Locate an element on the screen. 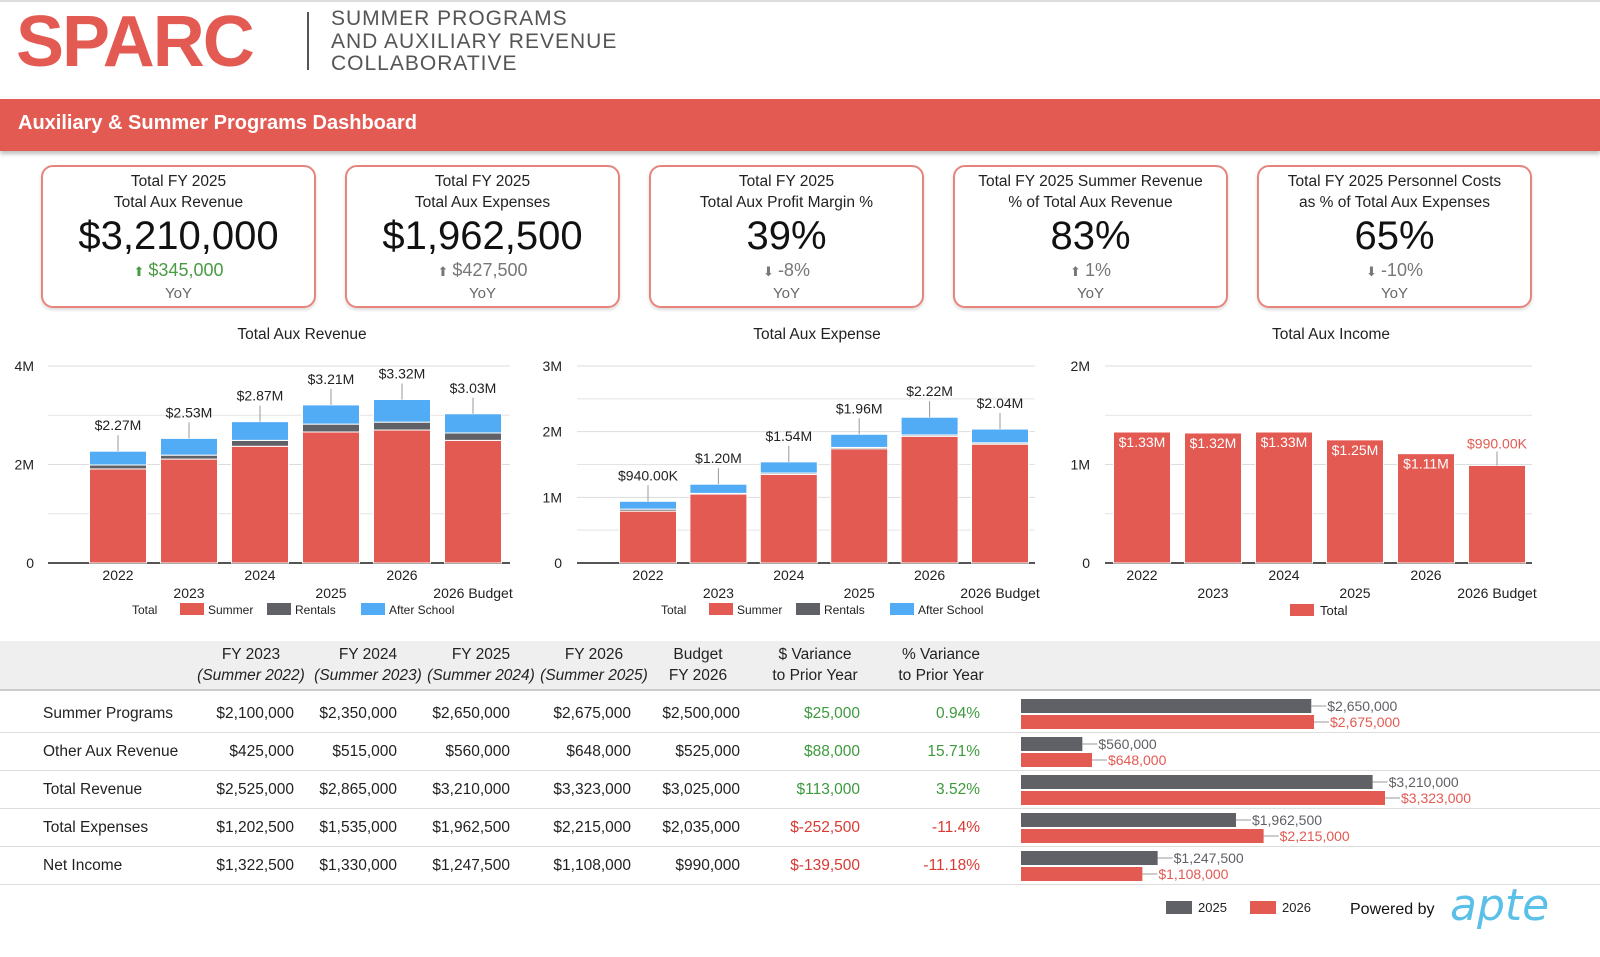 Image resolution: width=1600 pixels, height=957 pixels. data-label: $1.54M is located at coordinates (788, 436).